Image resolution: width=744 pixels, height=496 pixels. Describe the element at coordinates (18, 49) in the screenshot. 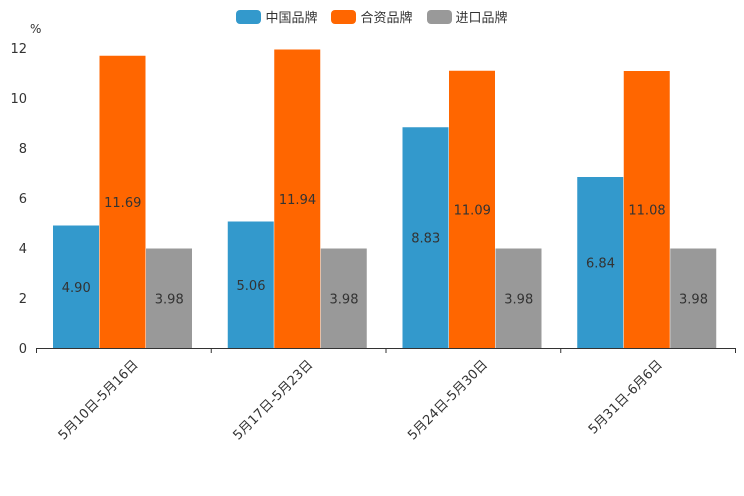

I see `y-tick-label: 12` at that location.